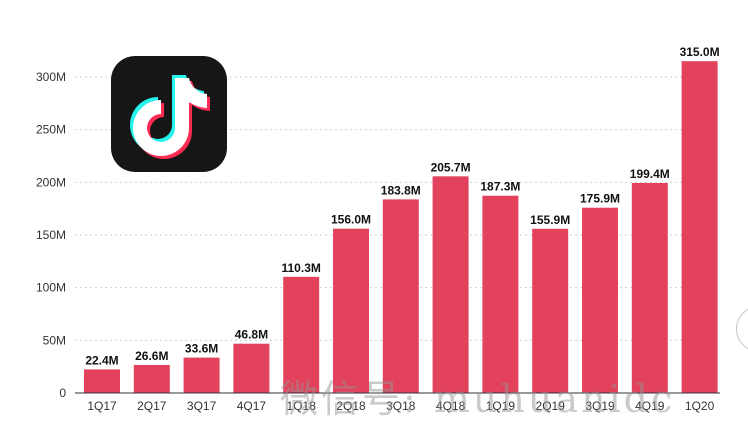 The height and width of the screenshot is (444, 748). Describe the element at coordinates (62, 393) in the screenshot. I see `y-tick-label: 0` at that location.